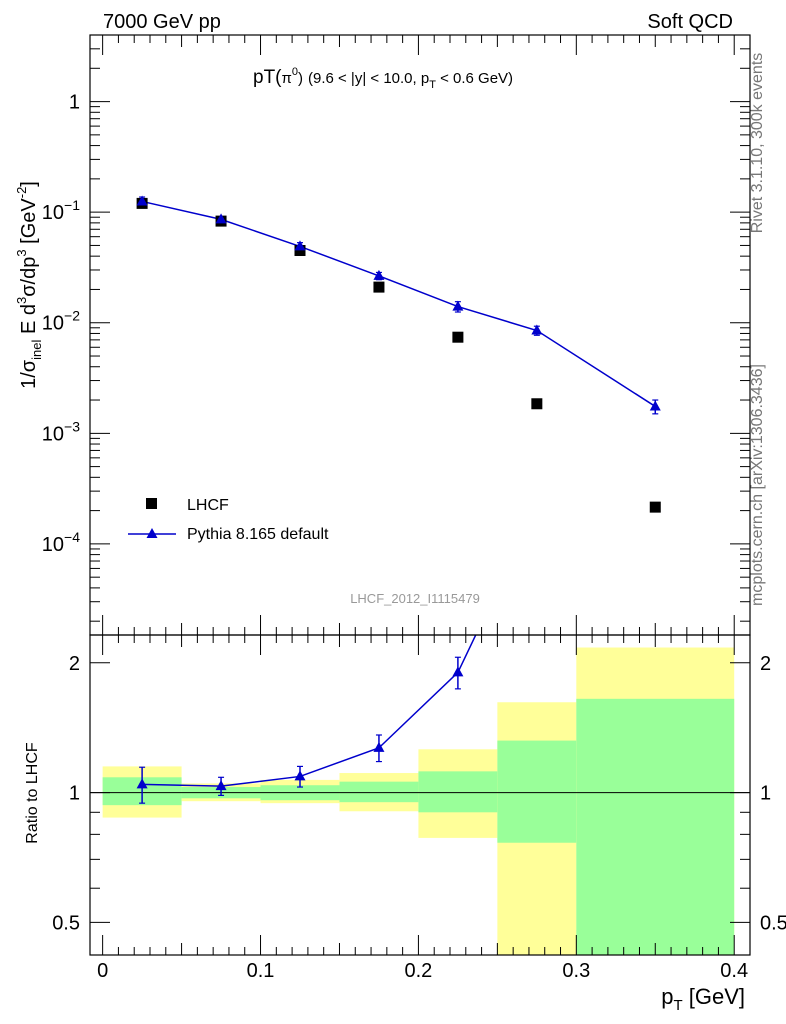 This screenshot has height=1024, width=786. What do you see at coordinates (74, 103) in the screenshot?
I see `main-y-tick-label: 1` at bounding box center [74, 103].